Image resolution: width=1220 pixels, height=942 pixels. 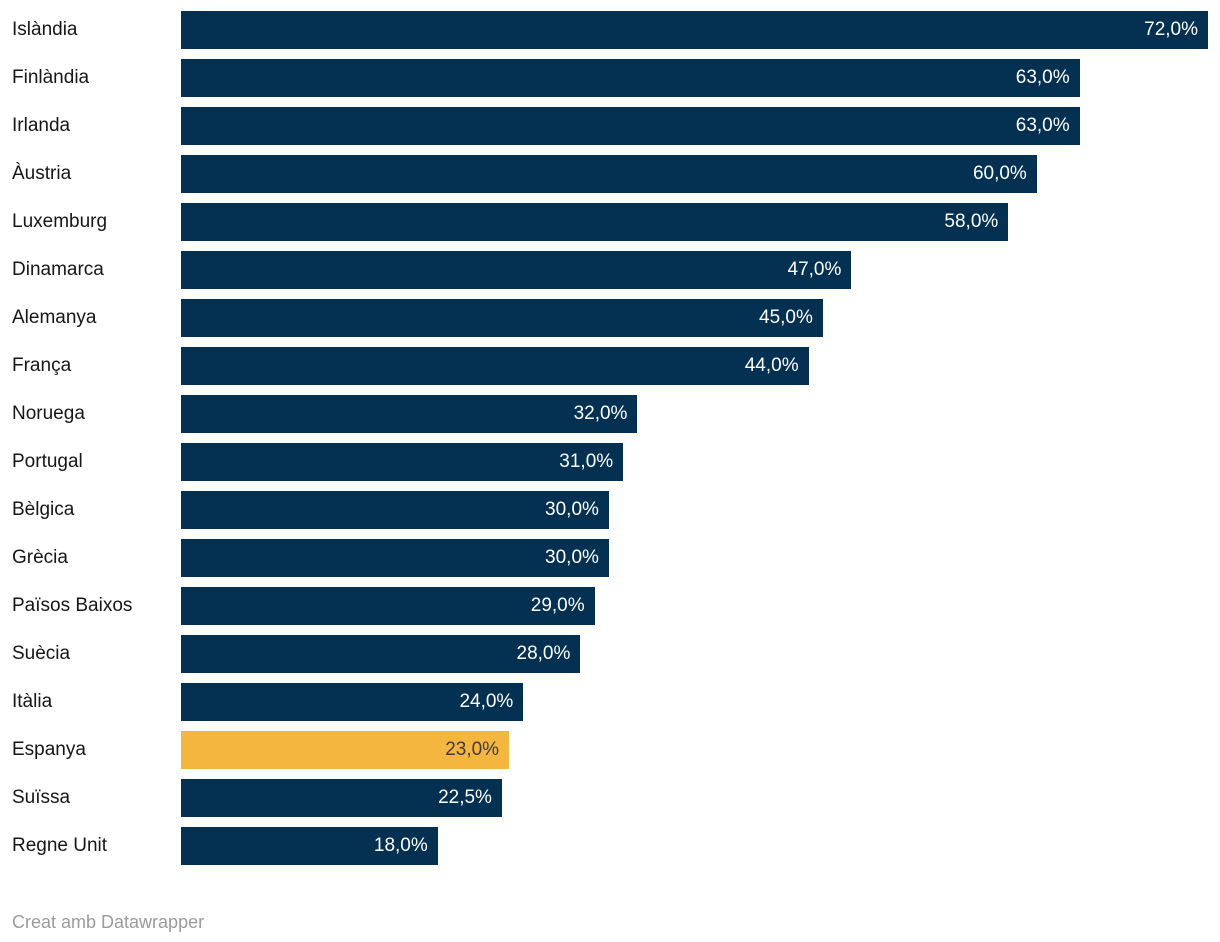 I want to click on bar-row-luxemburg: Luxemburg 58,0%, so click(x=610, y=222).